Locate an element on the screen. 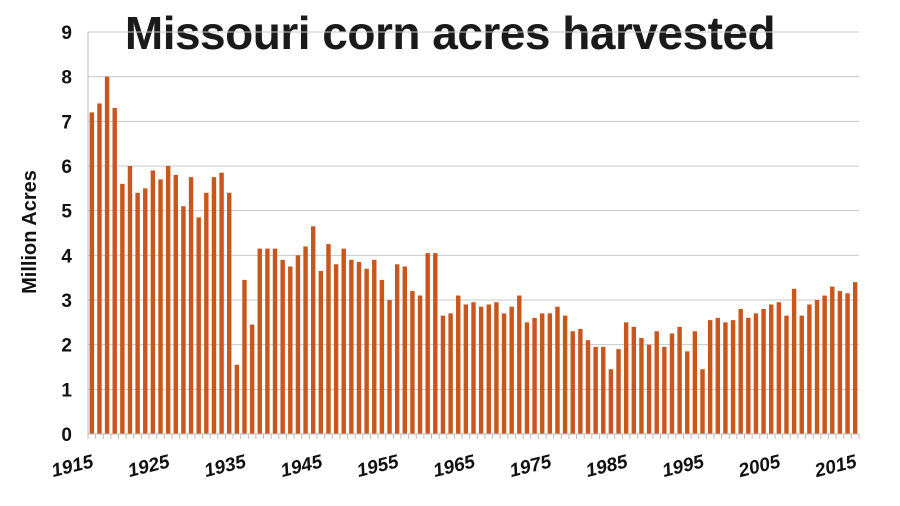 Image resolution: width=900 pixels, height=506 pixels. chart-title: Missouri corn acres harvested is located at coordinates (450, 33).